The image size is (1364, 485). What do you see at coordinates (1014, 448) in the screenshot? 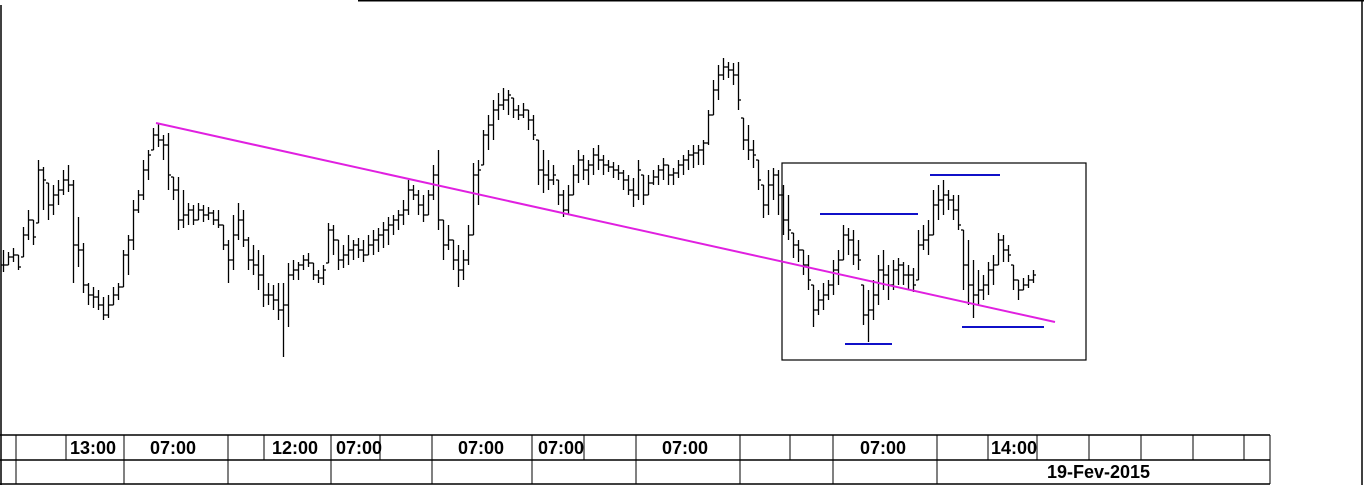
I see `time-label: 14:00` at bounding box center [1014, 448].